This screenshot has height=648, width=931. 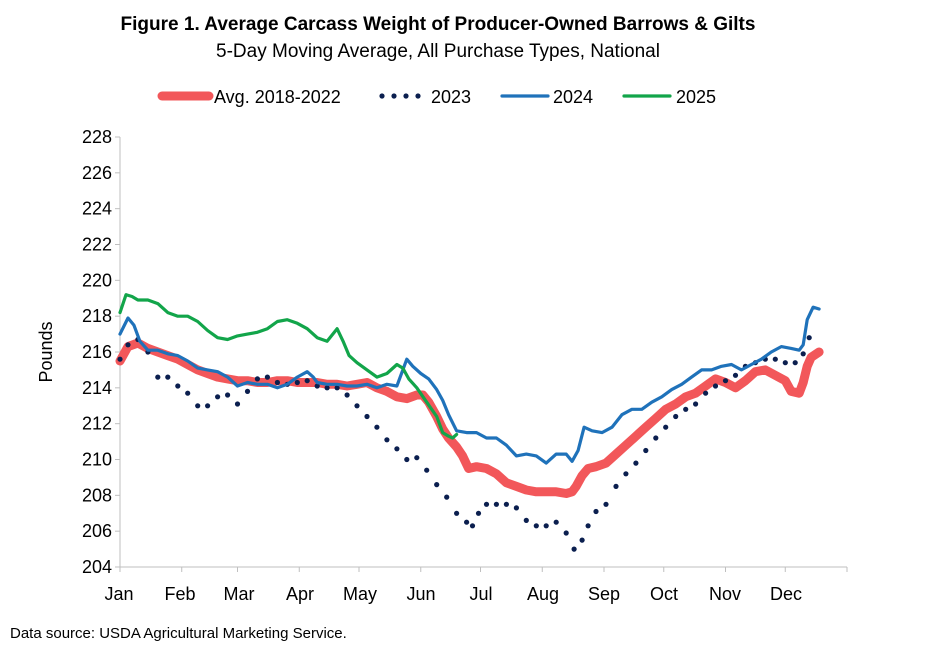 I want to click on x-tick-label: Feb, so click(x=179, y=594).